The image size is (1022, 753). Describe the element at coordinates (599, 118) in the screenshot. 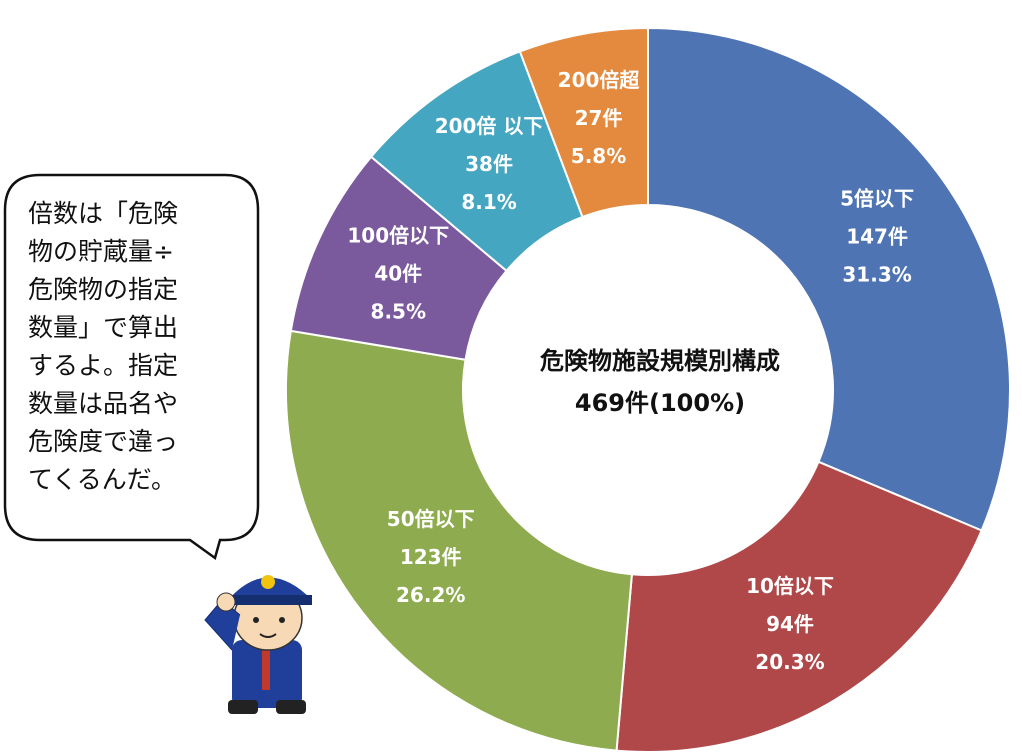

I see `slice-count: 27件` at that location.